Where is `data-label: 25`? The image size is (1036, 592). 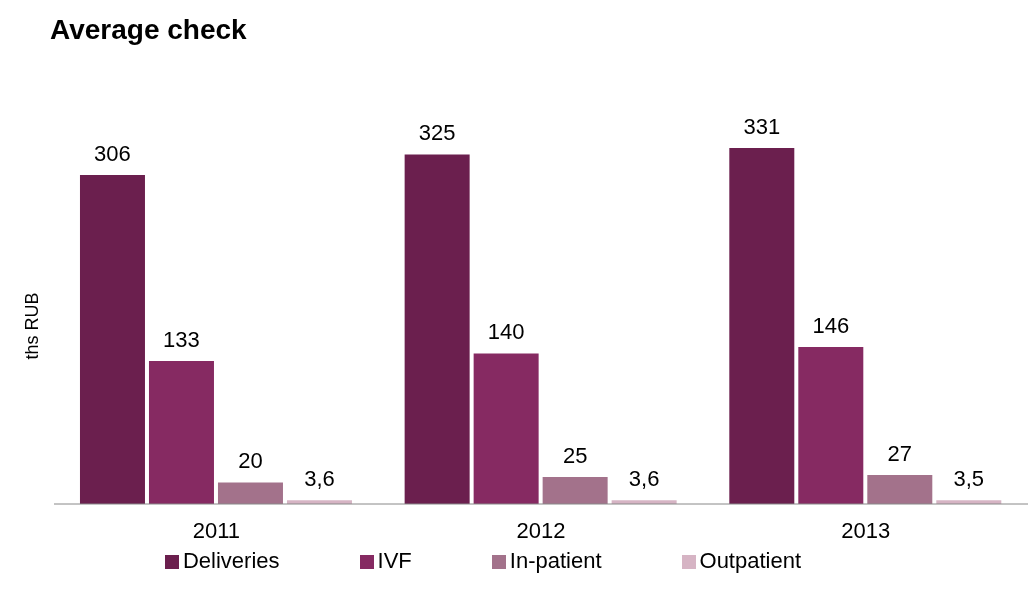 data-label: 25 is located at coordinates (575, 456).